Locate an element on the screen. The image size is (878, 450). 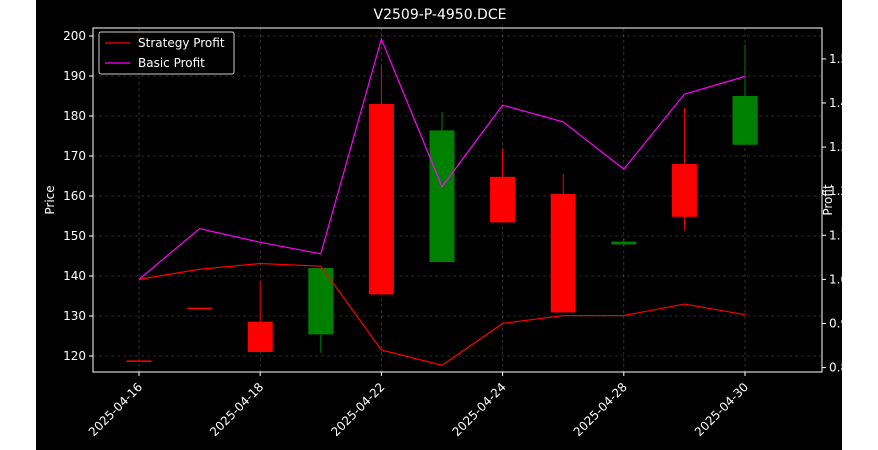
left-tick-label: 130 is located at coordinates (74, 316).